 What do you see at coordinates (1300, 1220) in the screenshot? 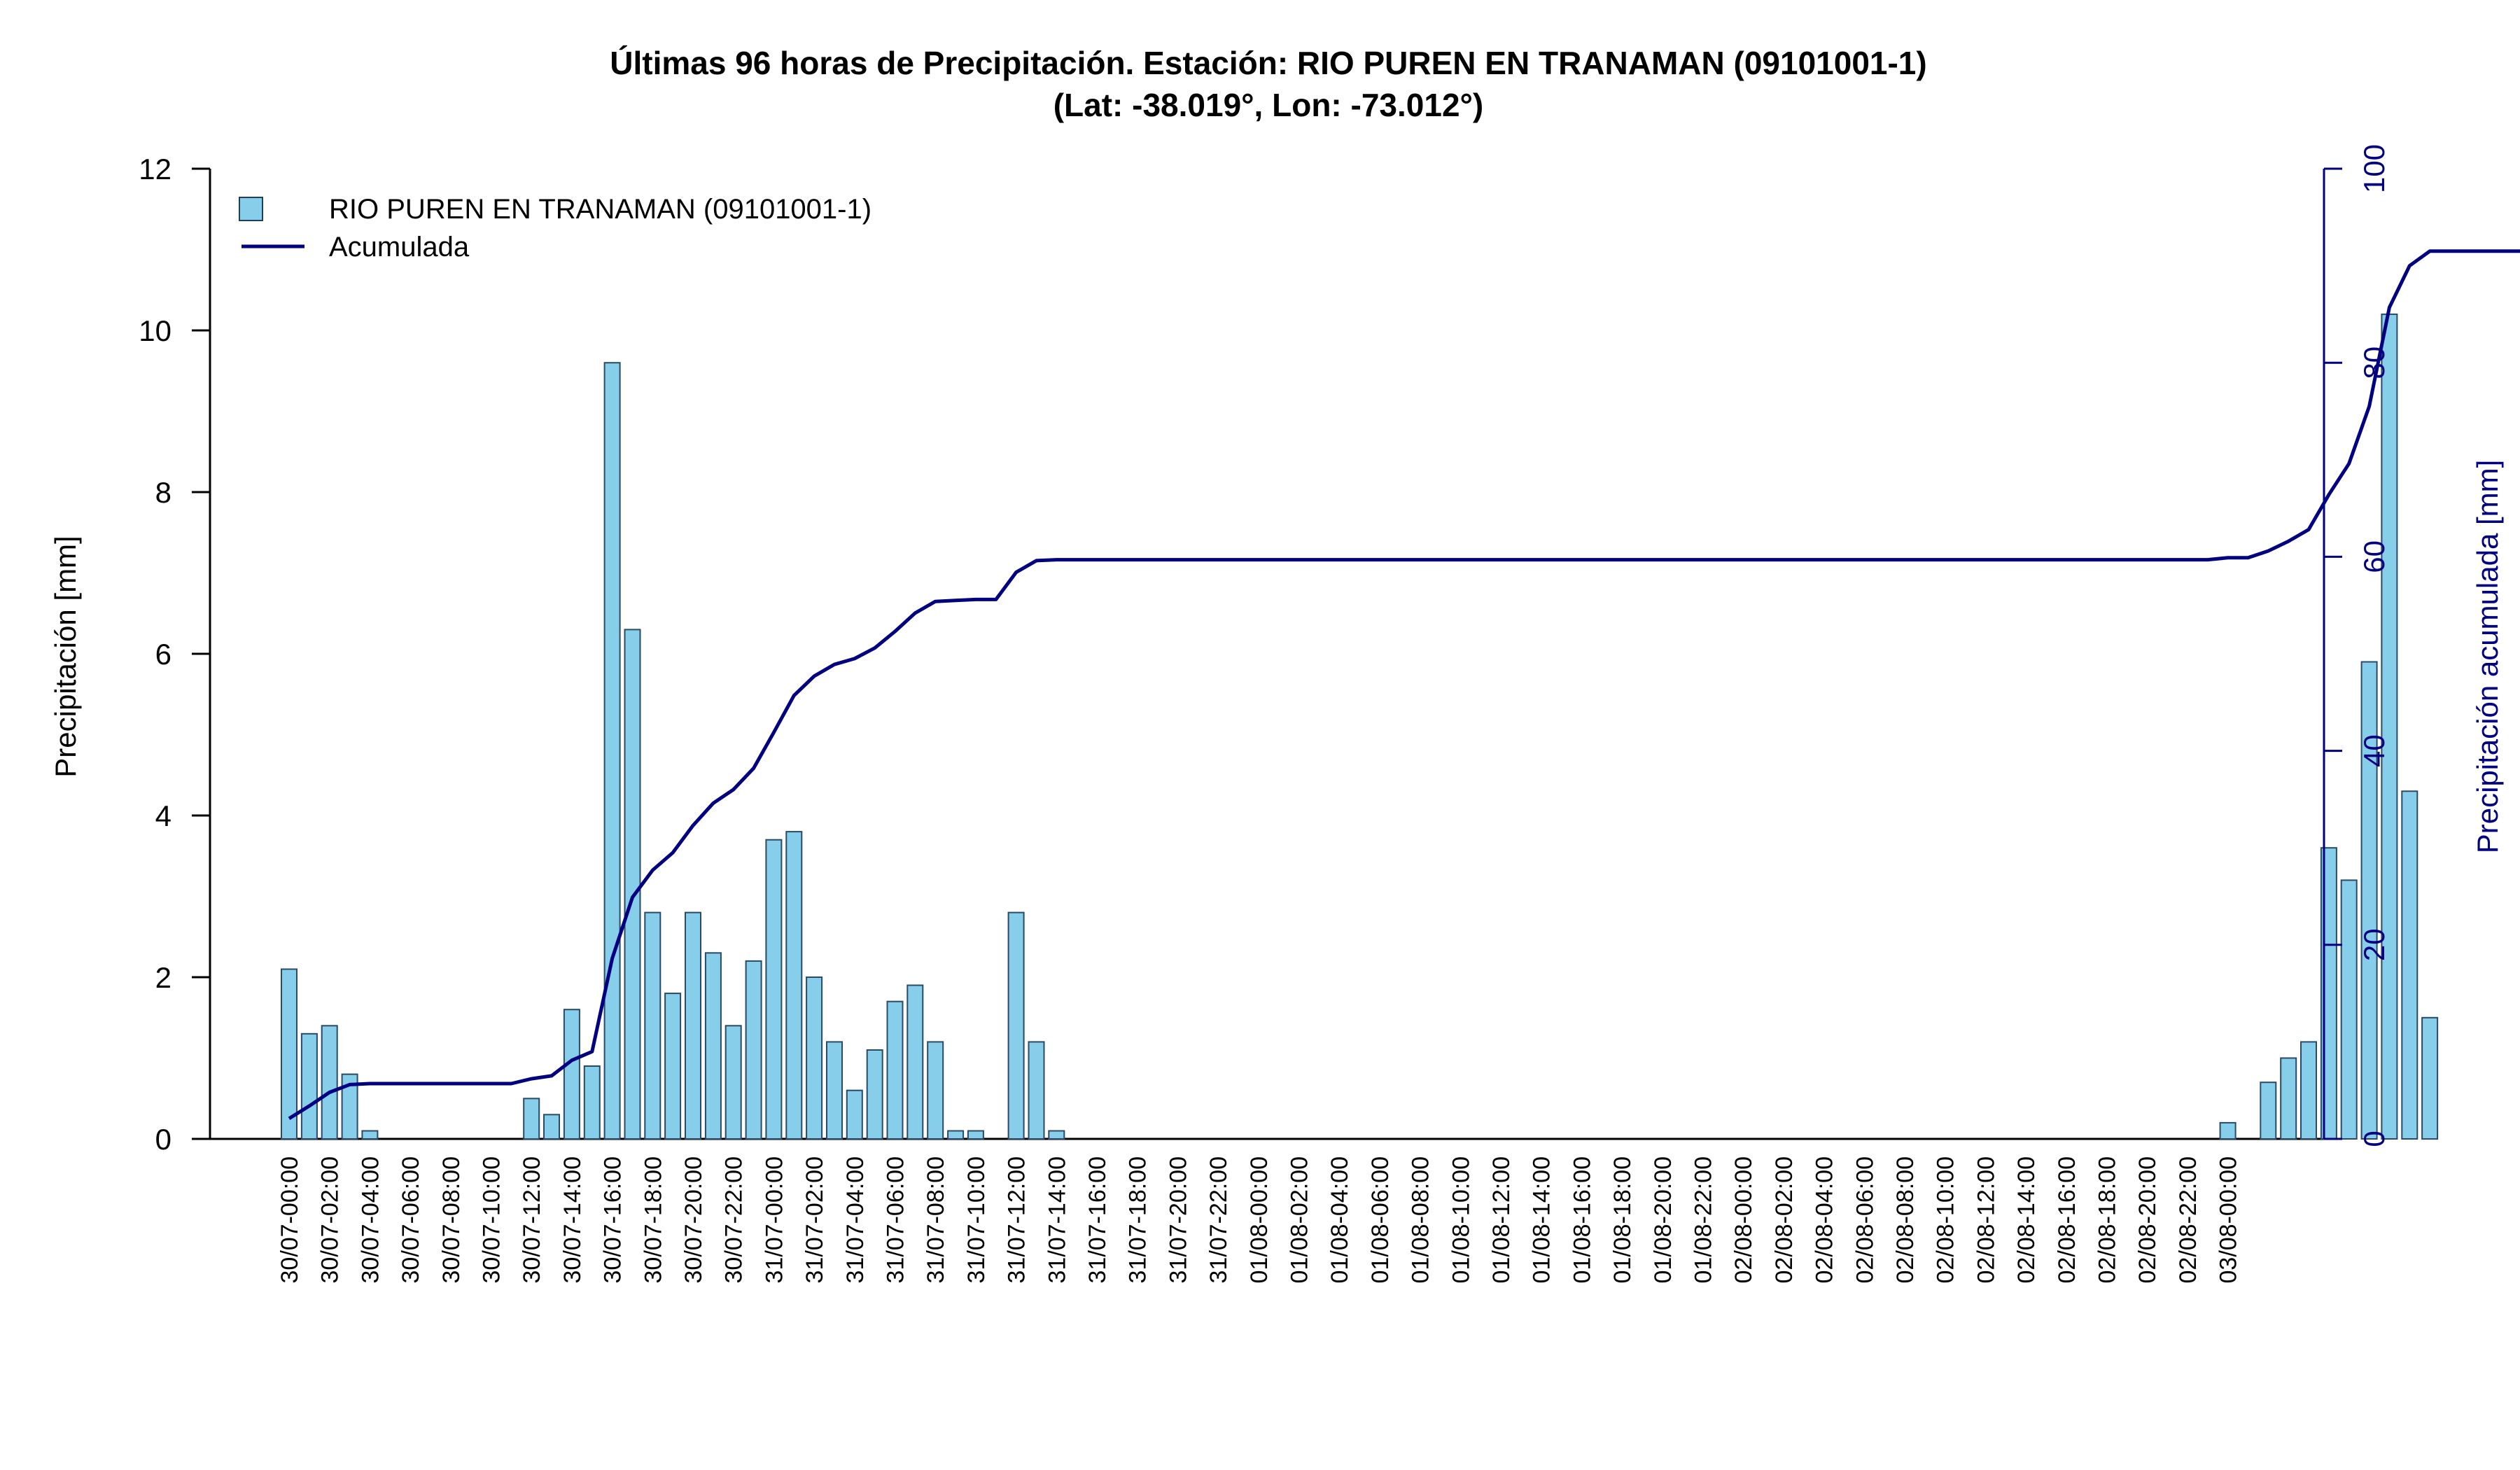
I see `x-tick-label: 01/08-02:00` at bounding box center [1300, 1220].